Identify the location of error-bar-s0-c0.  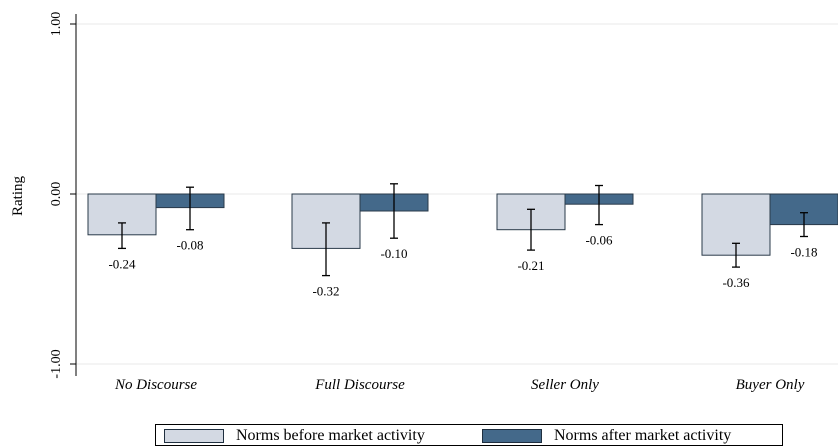
(122, 236).